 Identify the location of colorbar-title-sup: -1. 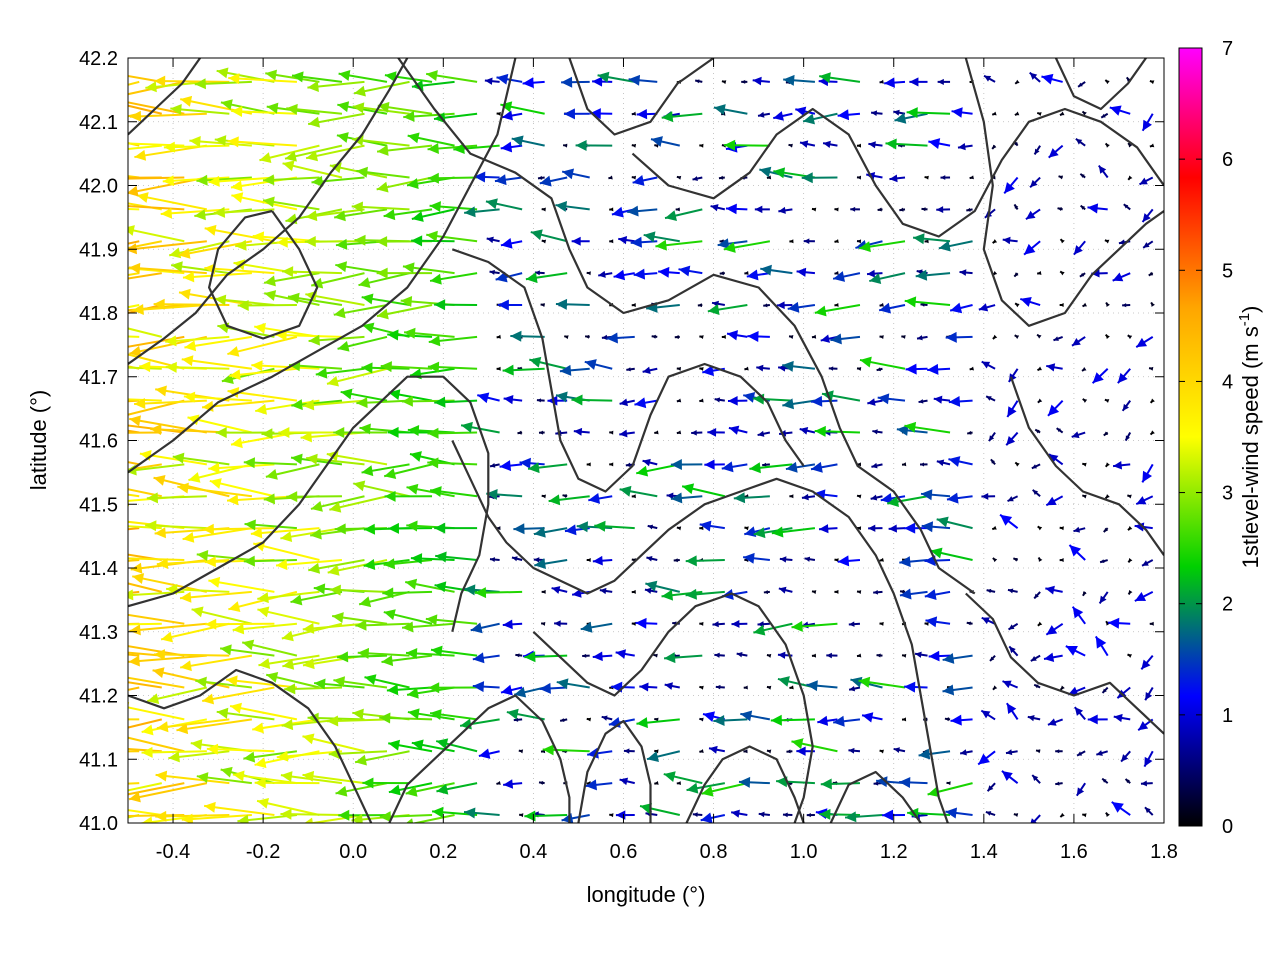
(1244, 319).